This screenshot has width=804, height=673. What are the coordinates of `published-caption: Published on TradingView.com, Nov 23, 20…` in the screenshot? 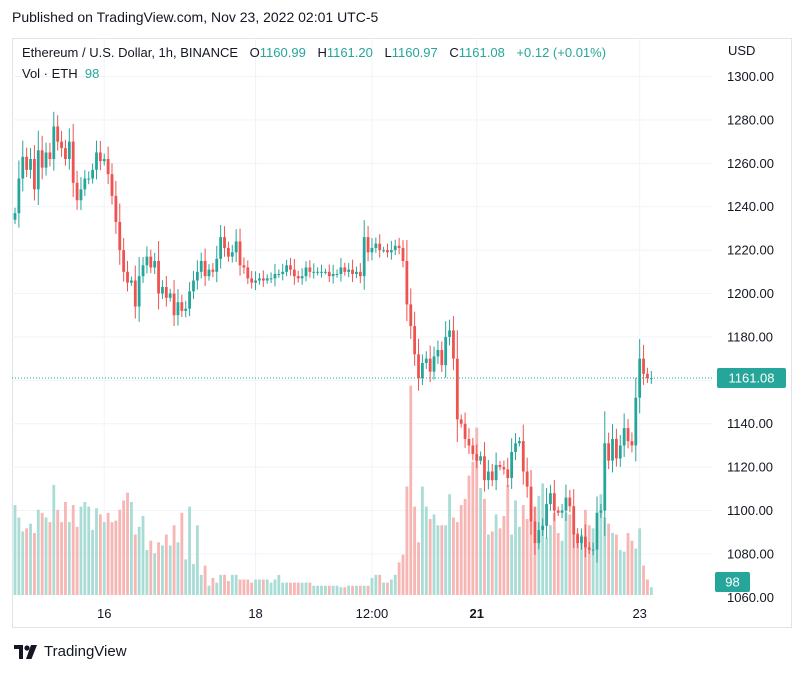 It's located at (195, 17).